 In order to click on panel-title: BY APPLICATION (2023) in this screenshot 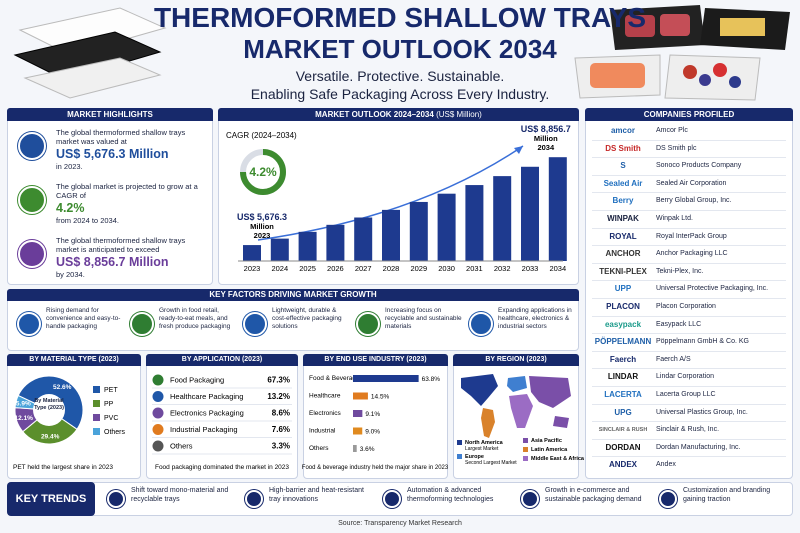, I will do `click(222, 360)`.